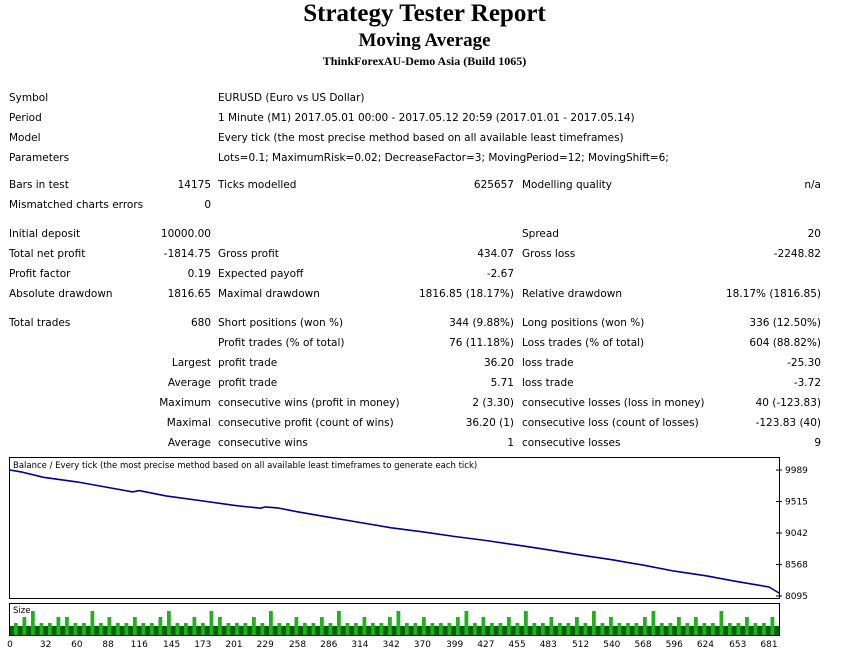 The image size is (849, 654). Describe the element at coordinates (548, 645) in the screenshot. I see `x-tick-label: 483` at that location.